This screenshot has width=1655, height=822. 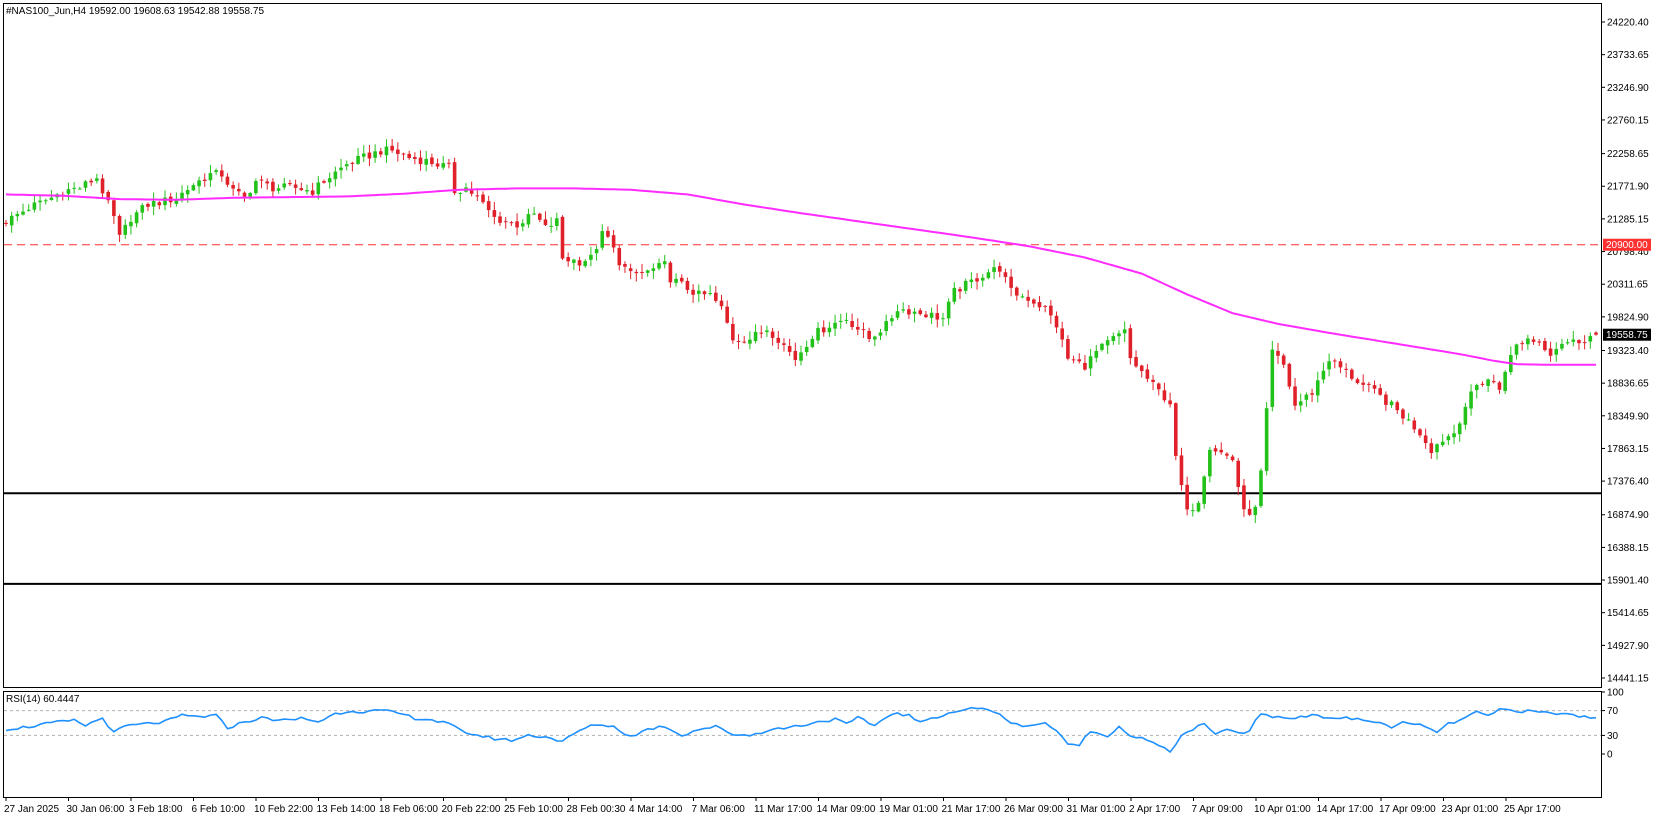 What do you see at coordinates (1628, 482) in the screenshot?
I see `price-tick-label: 17376.40` at bounding box center [1628, 482].